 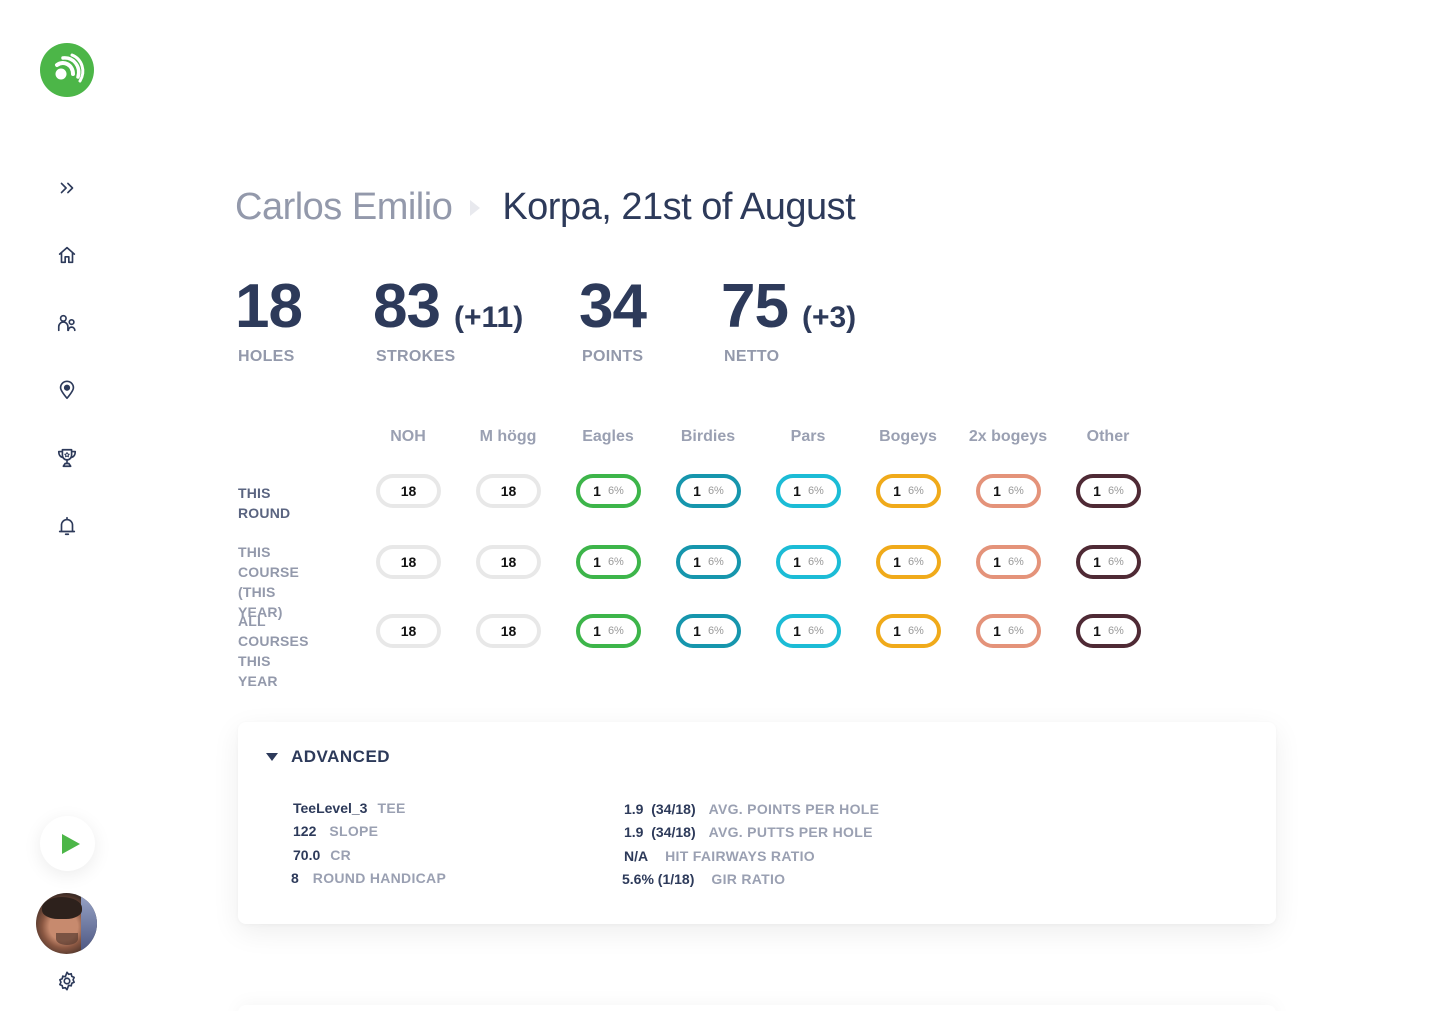 What do you see at coordinates (794, 809) in the screenshot?
I see `adv-label: AVG. POINTS PER HOLE` at bounding box center [794, 809].